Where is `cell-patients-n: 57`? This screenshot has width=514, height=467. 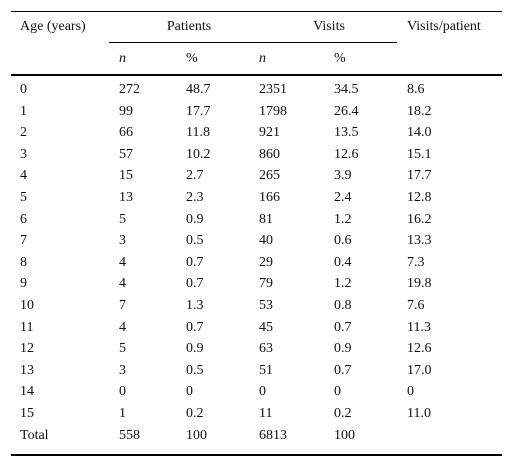 cell-patients-n: 57 is located at coordinates (126, 154).